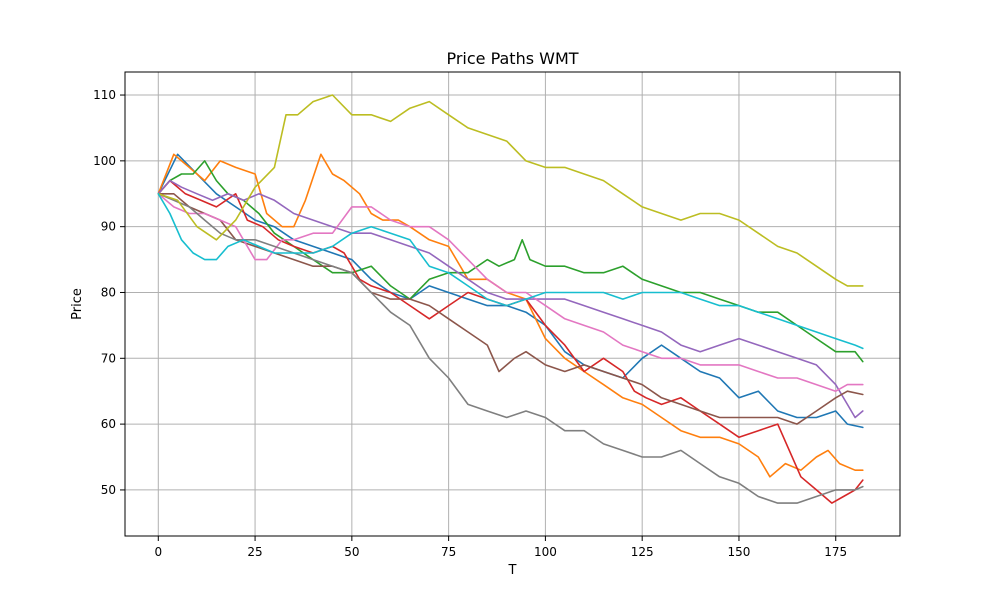 This screenshot has height=600, width=1000. Describe the element at coordinates (351, 552) in the screenshot. I see `x-tick-label: 50` at that location.